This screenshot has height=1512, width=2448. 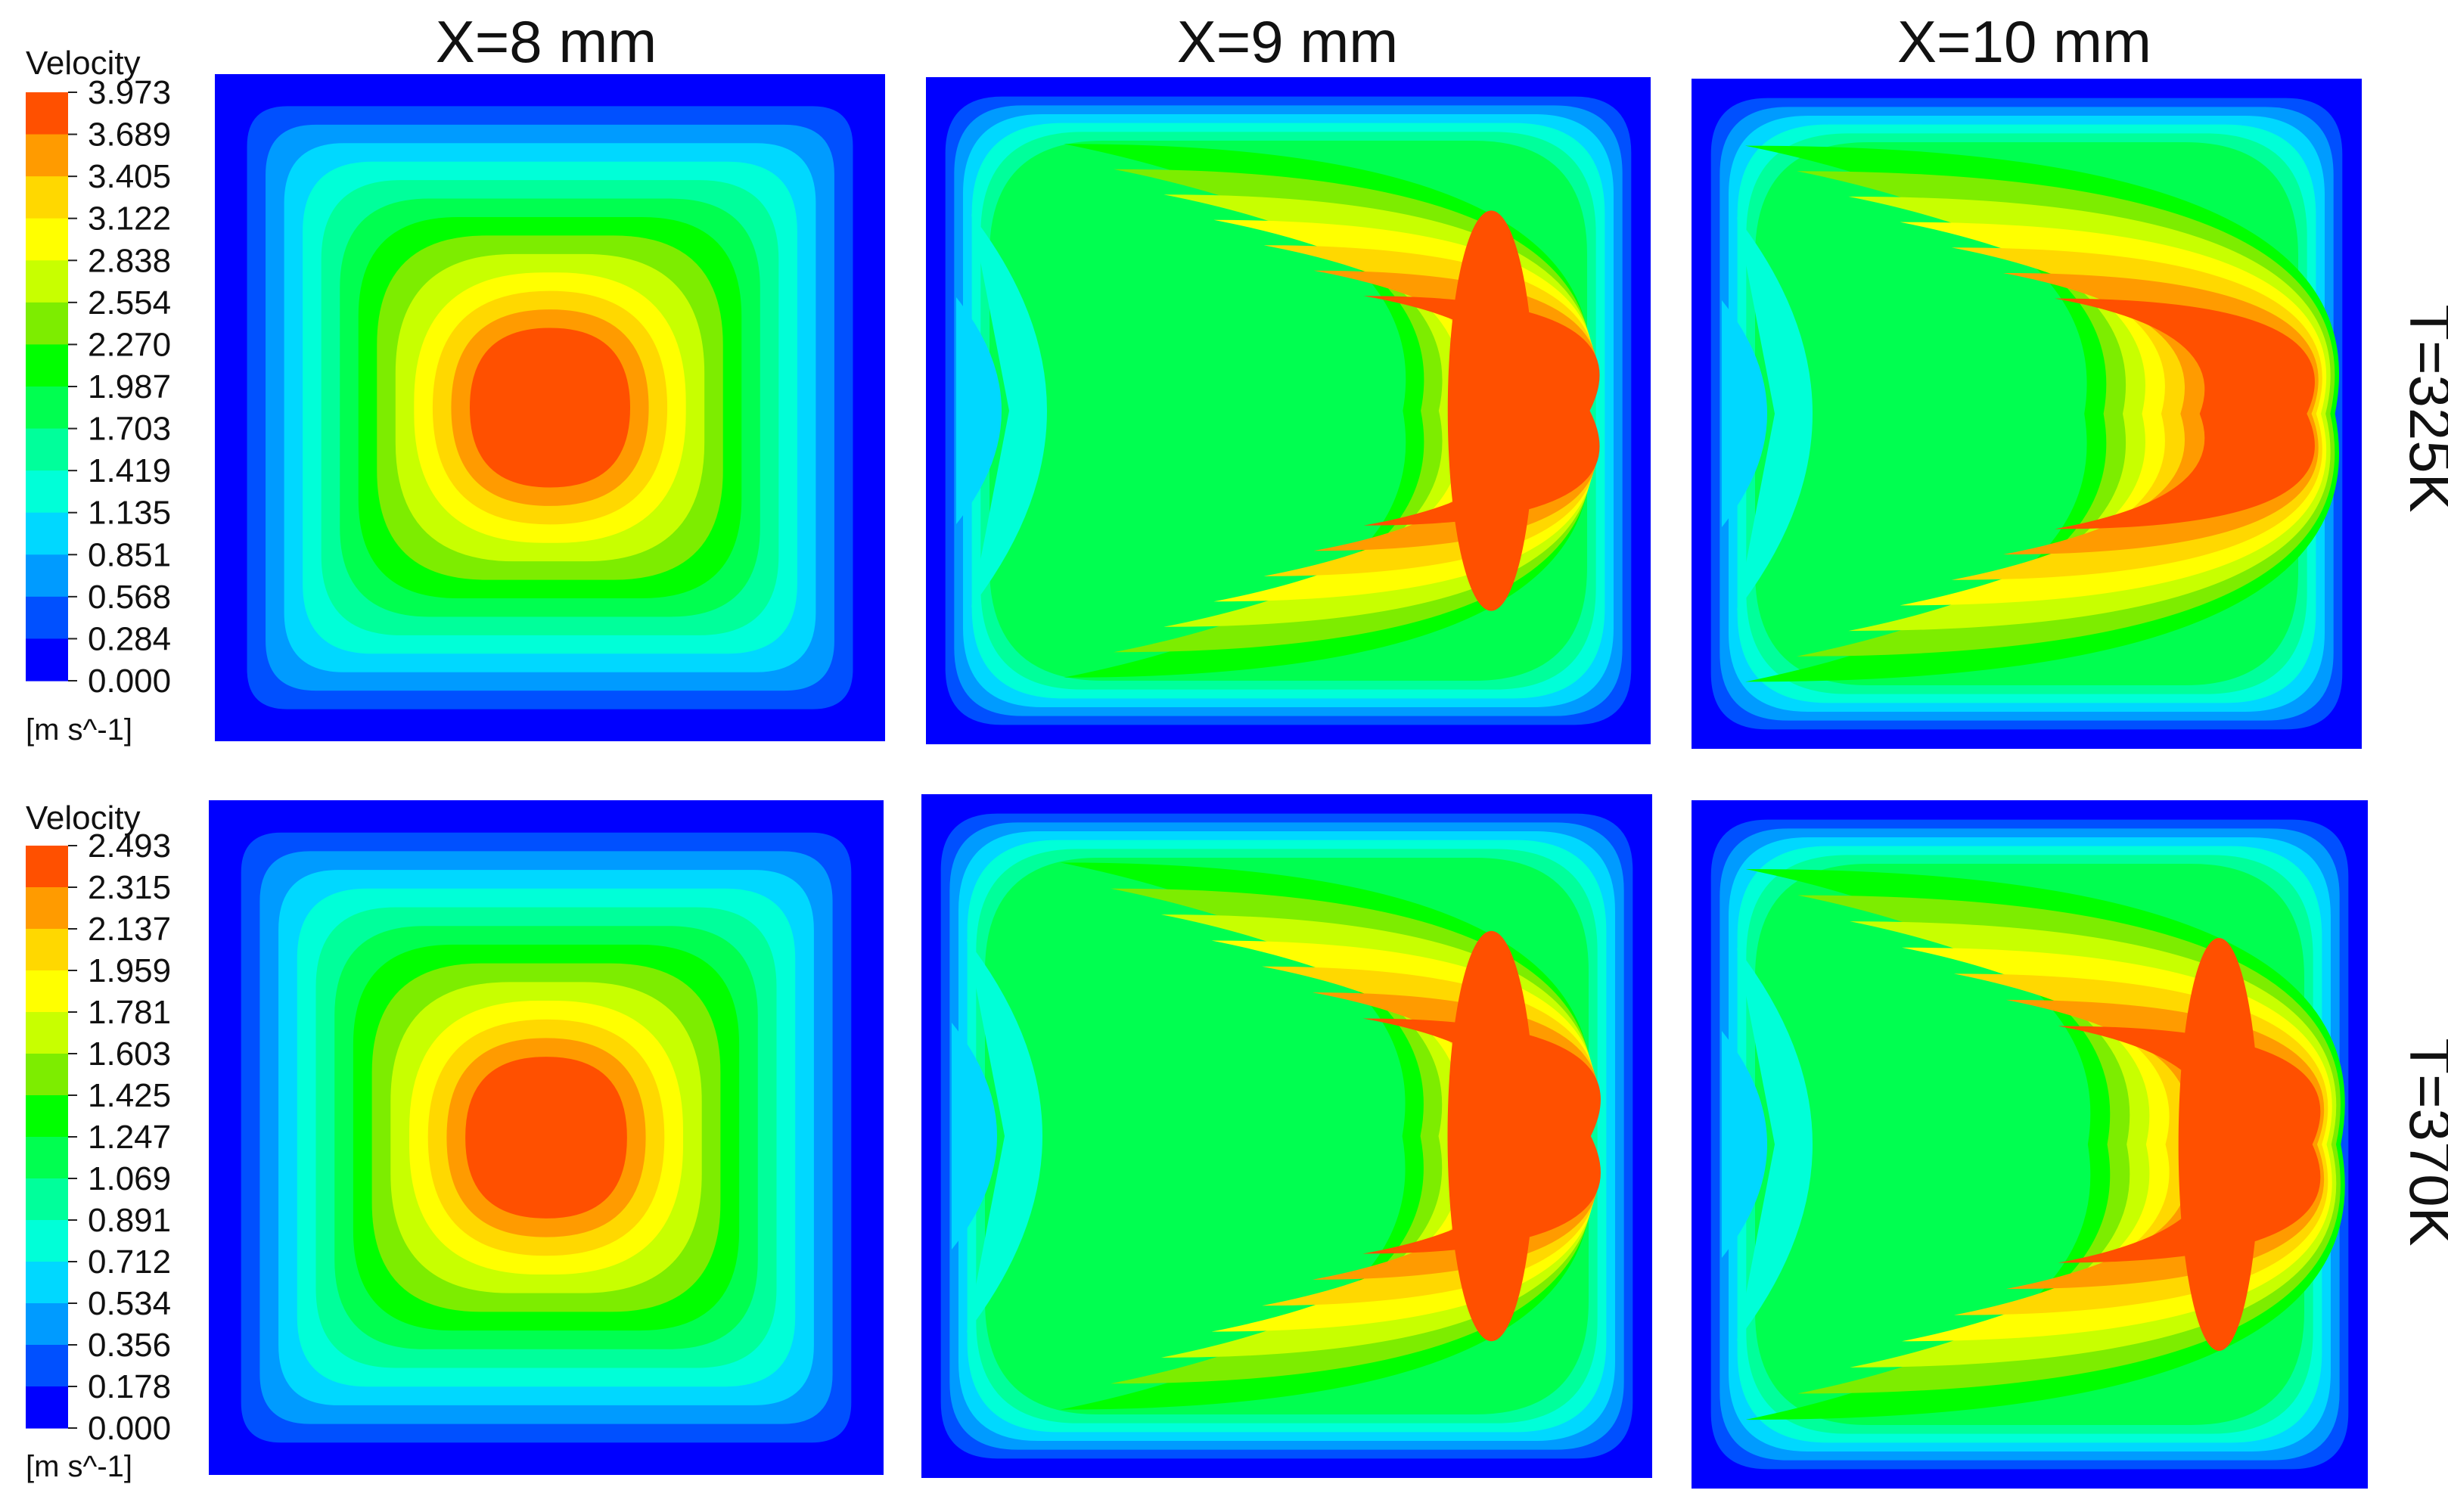 What do you see at coordinates (129, 302) in the screenshot?
I see `colorbar-tick-label: 2.554` at bounding box center [129, 302].